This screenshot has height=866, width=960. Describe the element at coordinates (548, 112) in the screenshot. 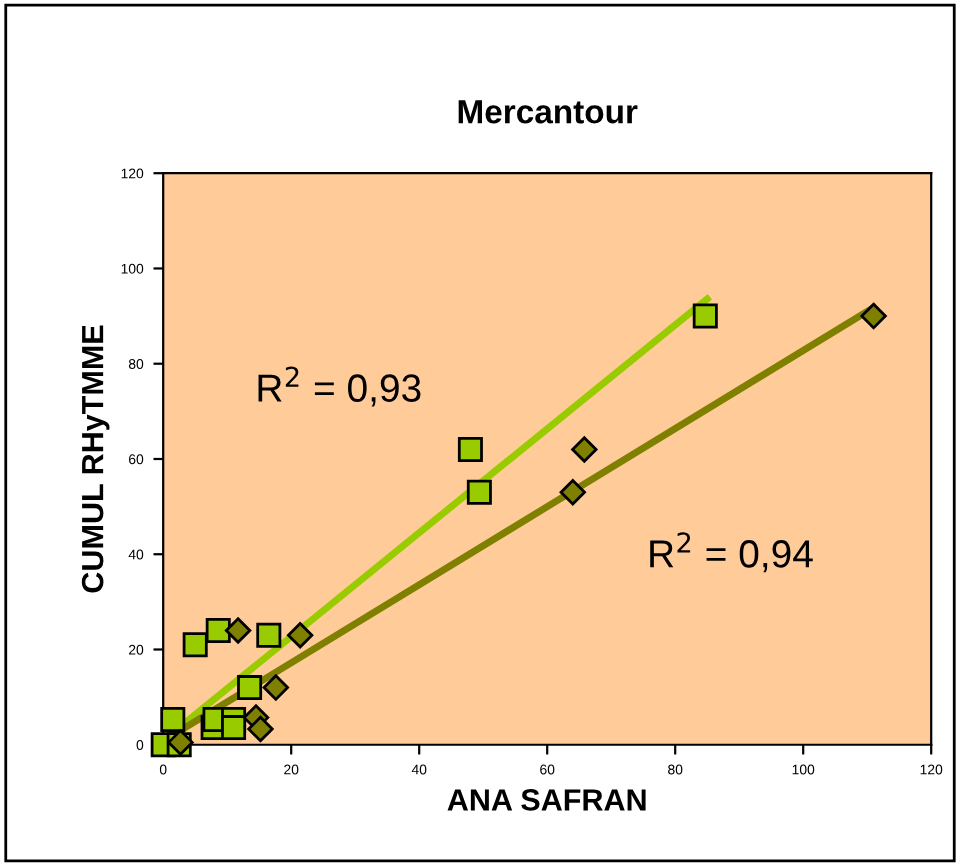

I see `chart-title: Mercantour` at that location.